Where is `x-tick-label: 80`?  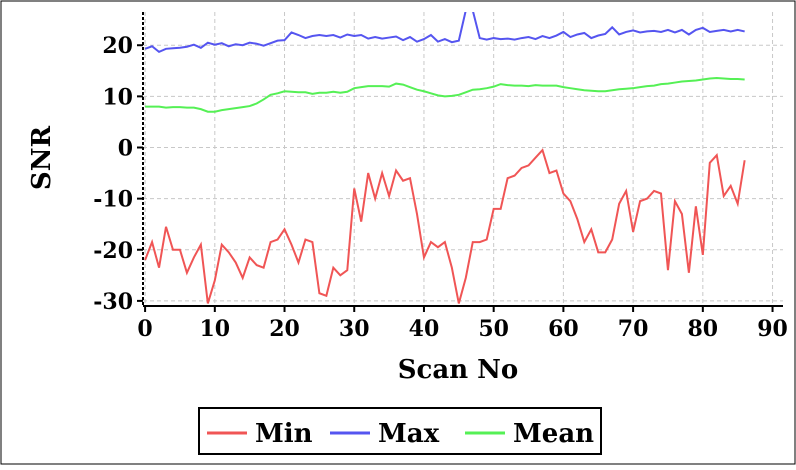
x-tick-label: 80 is located at coordinates (703, 329).